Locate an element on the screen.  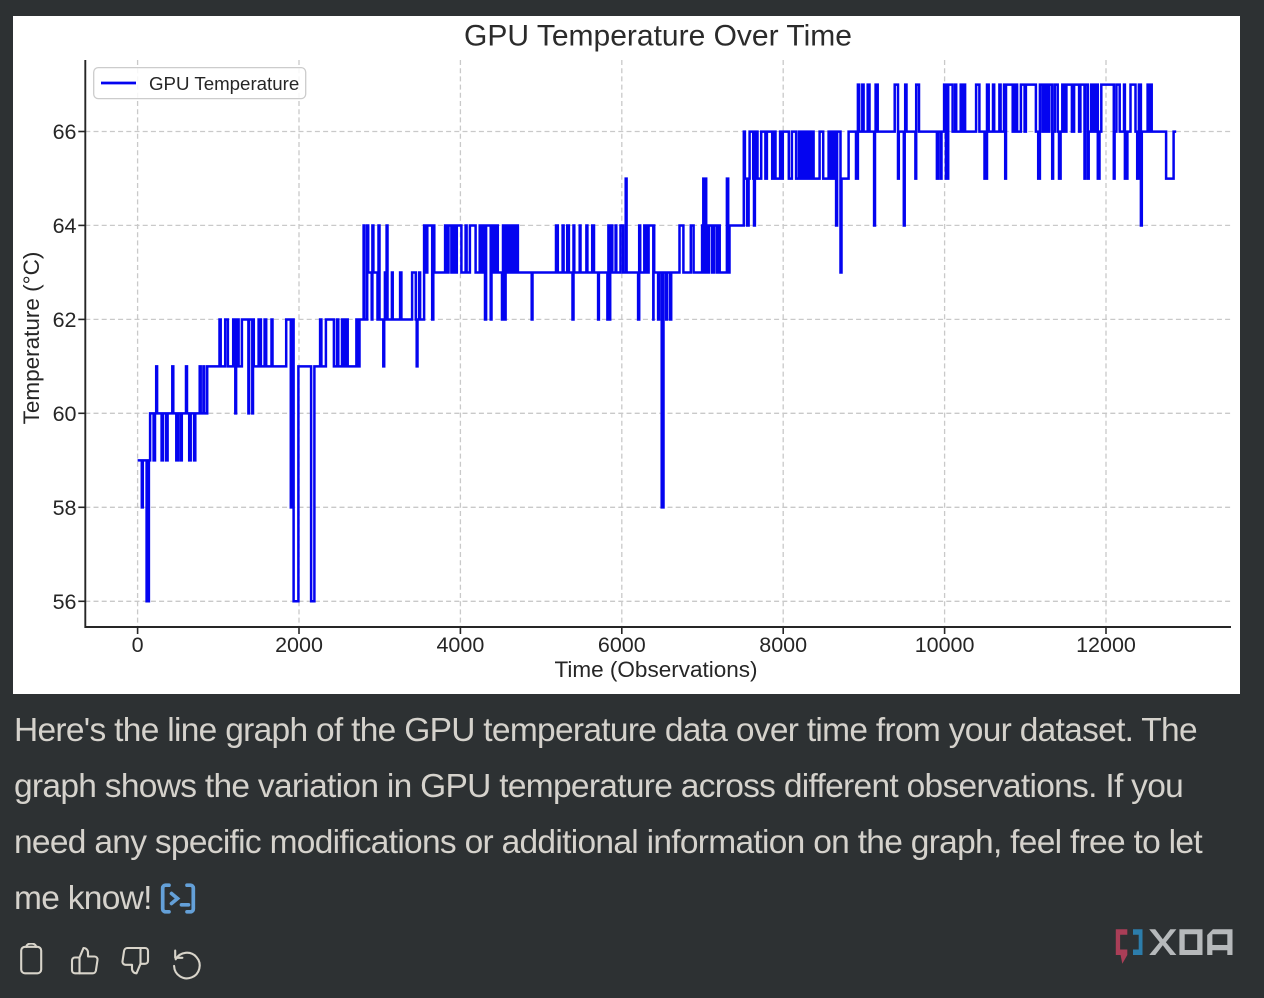
svg-text: Time (Observations) is located at coordinates (656, 669).